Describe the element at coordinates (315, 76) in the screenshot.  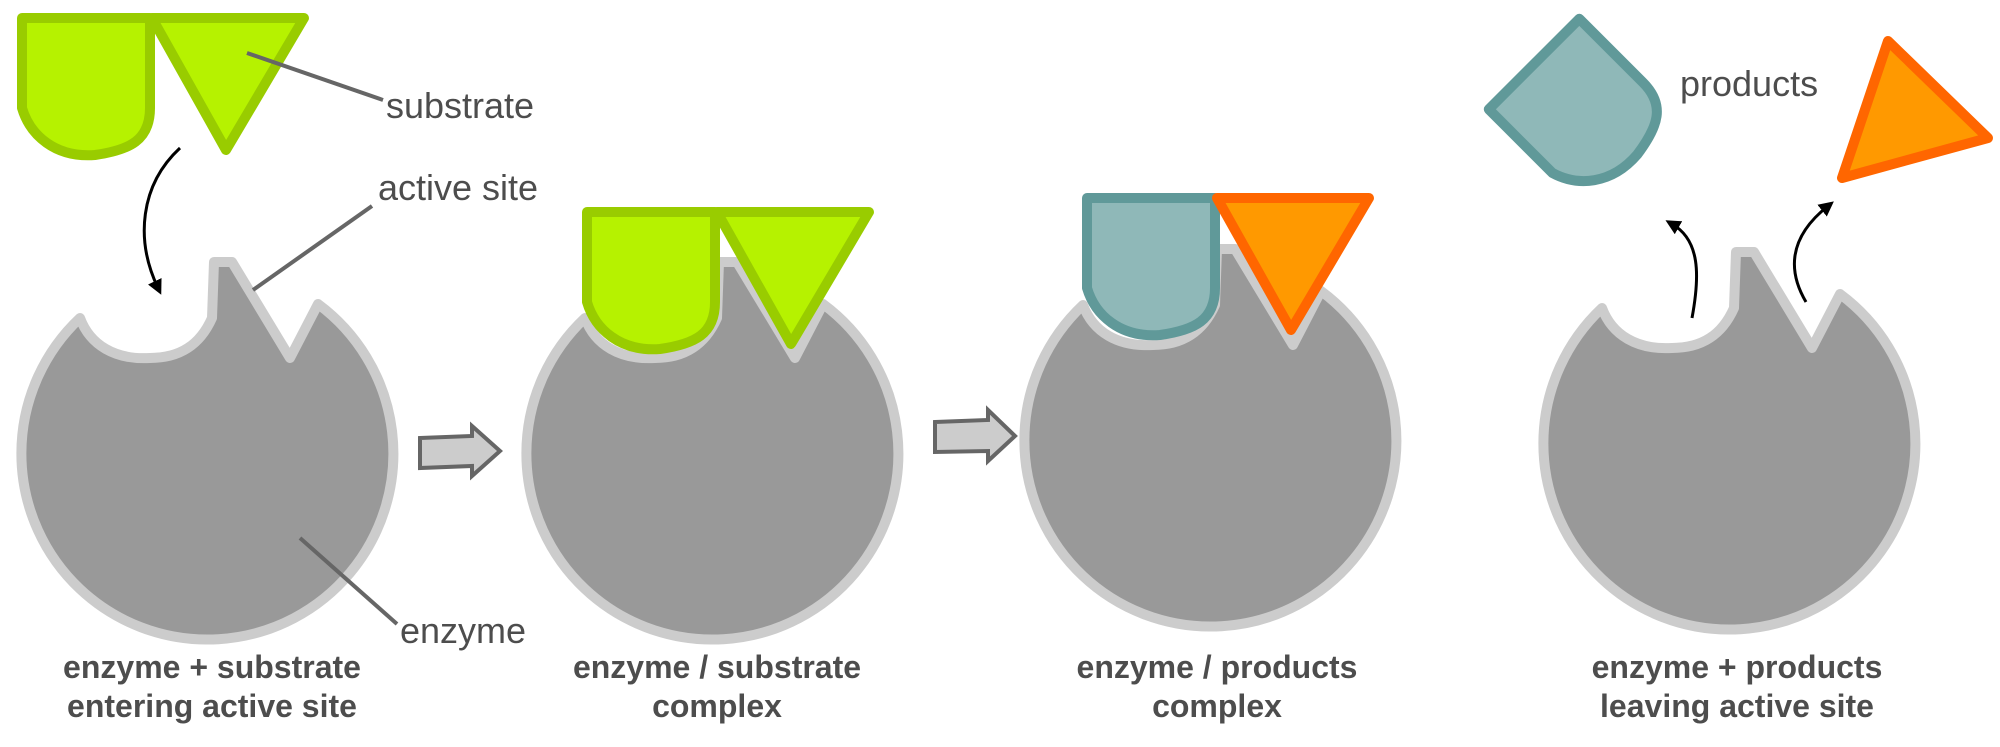
I see `substrate-leader-line` at that location.